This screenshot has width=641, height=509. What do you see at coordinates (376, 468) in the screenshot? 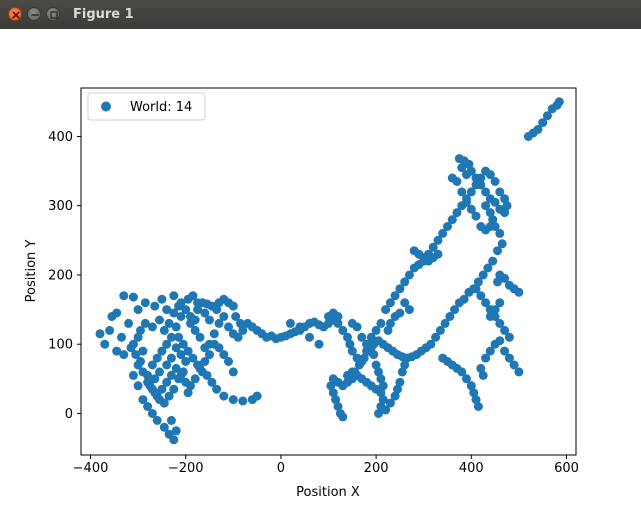
I see `x-tick-label: 200` at bounding box center [376, 468].